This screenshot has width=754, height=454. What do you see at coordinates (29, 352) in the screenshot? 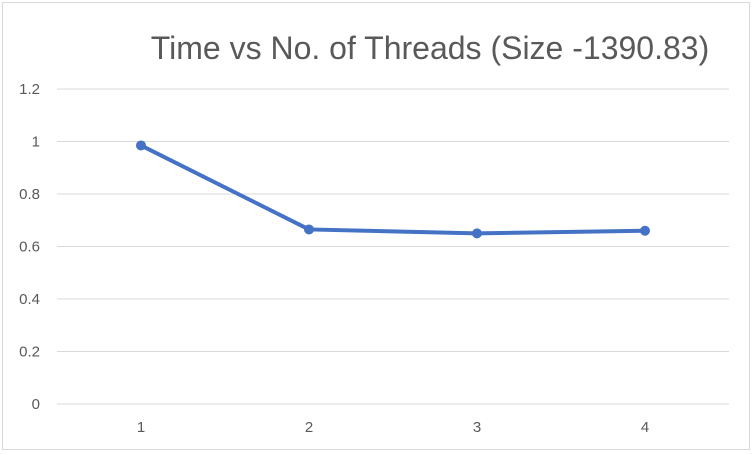
I see `y-tick-label: 0.2` at bounding box center [29, 352].